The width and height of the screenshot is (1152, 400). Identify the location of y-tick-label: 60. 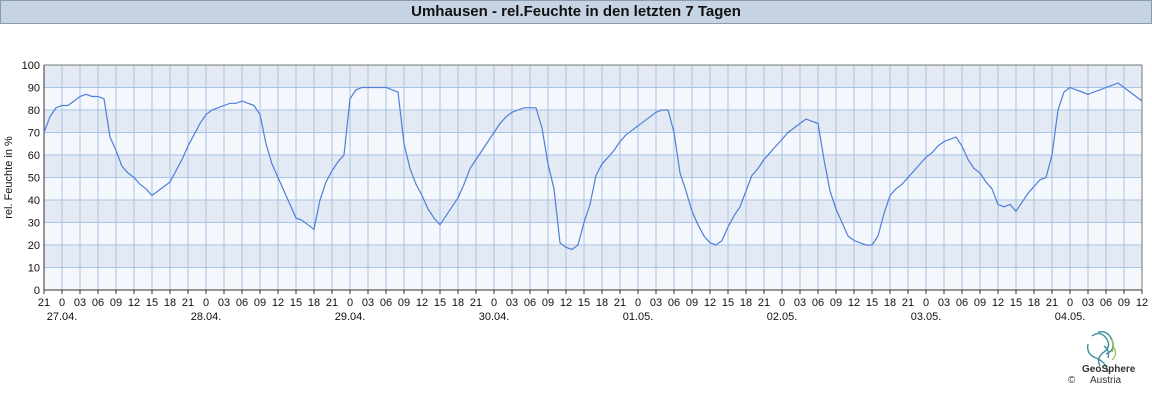
(34, 156).